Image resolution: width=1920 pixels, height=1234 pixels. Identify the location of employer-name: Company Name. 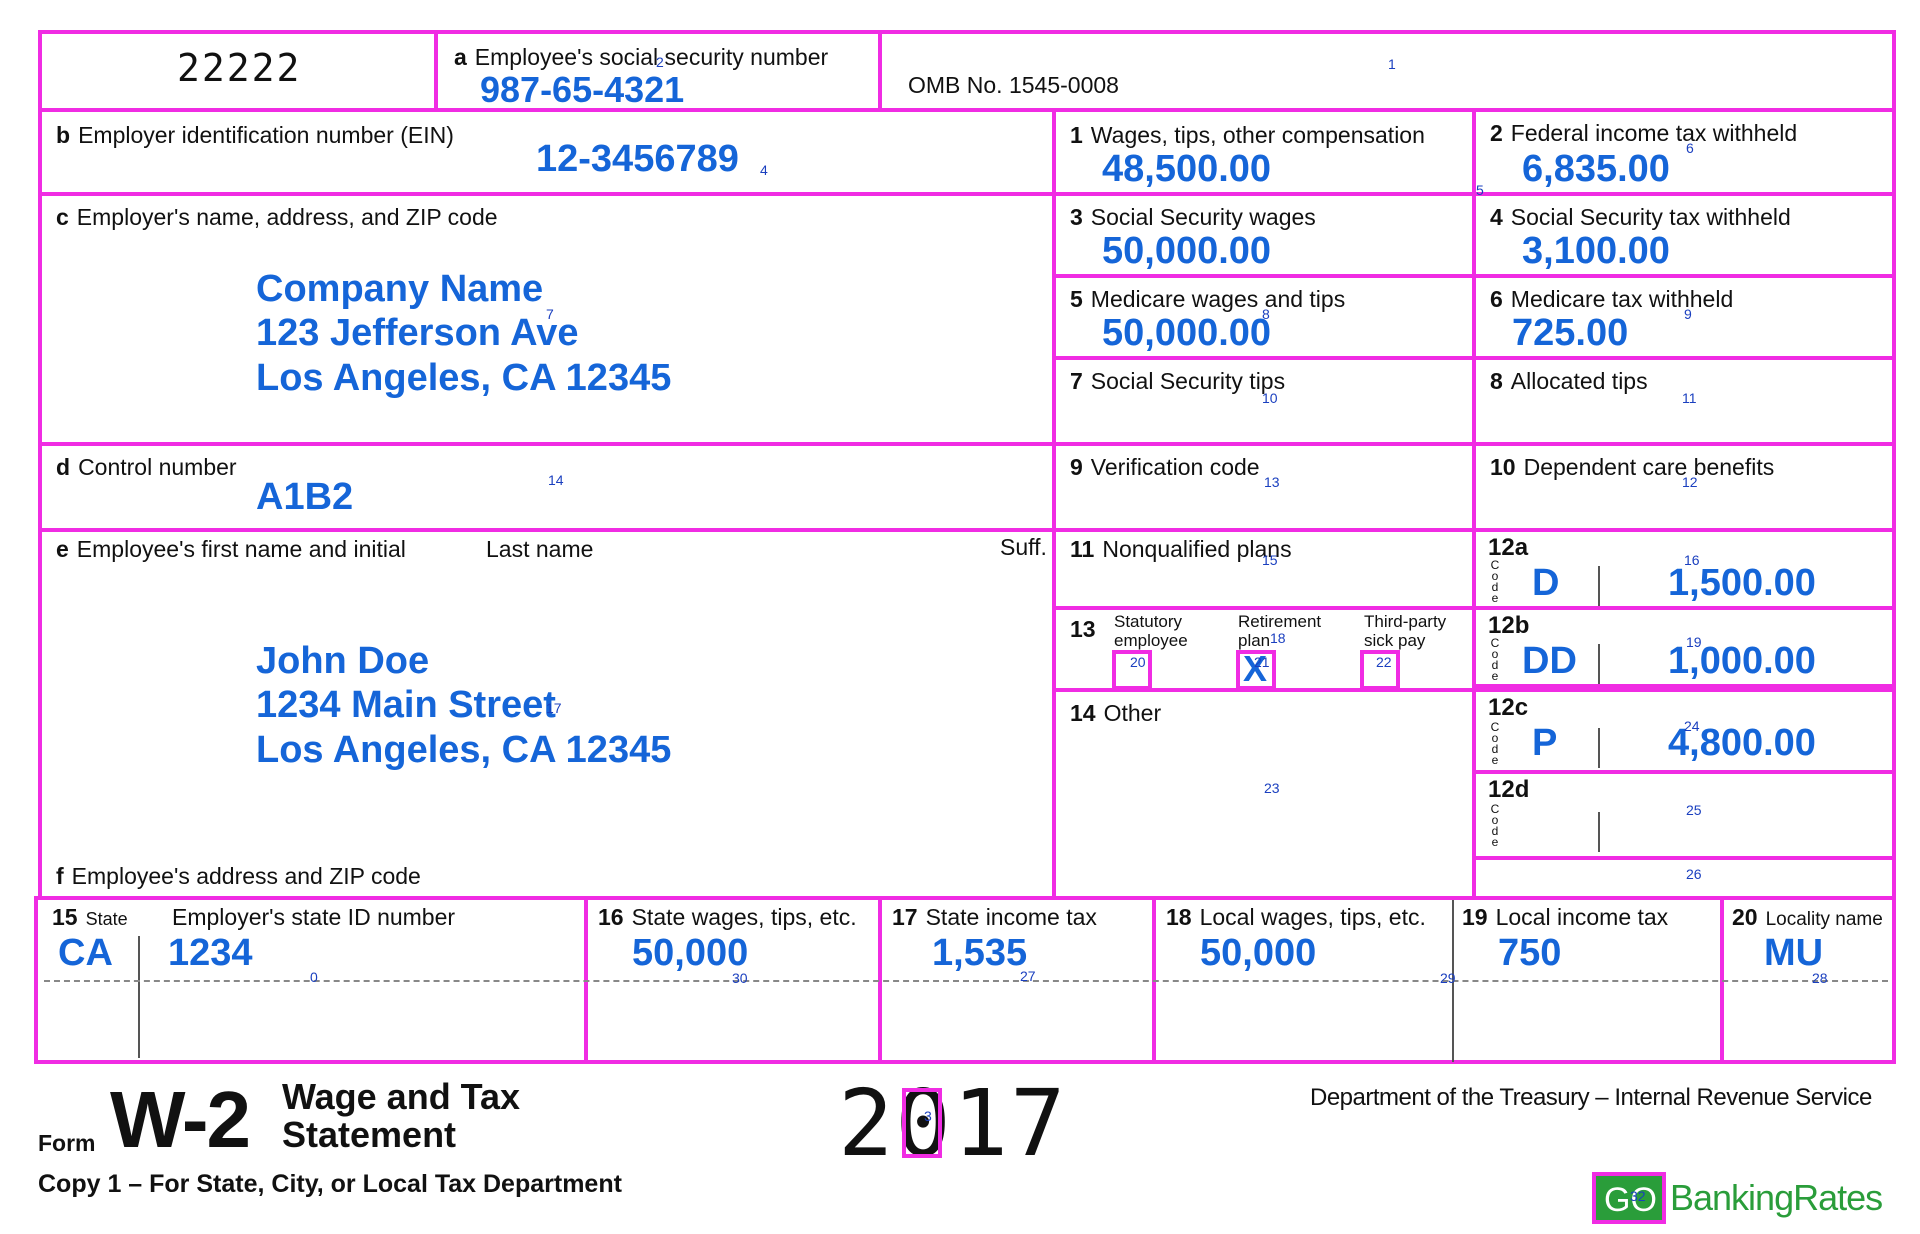
(400, 289).